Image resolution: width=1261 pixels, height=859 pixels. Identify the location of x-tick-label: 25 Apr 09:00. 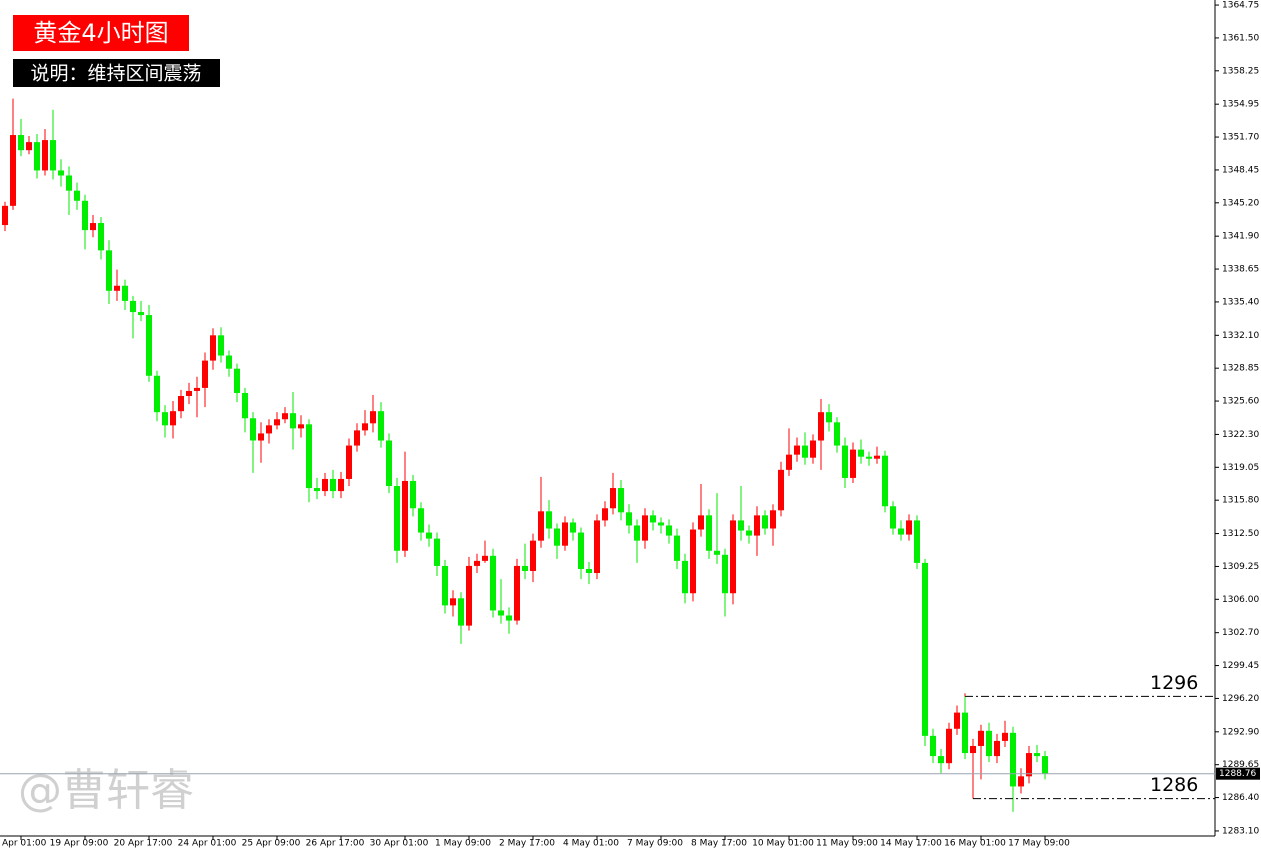
(271, 844).